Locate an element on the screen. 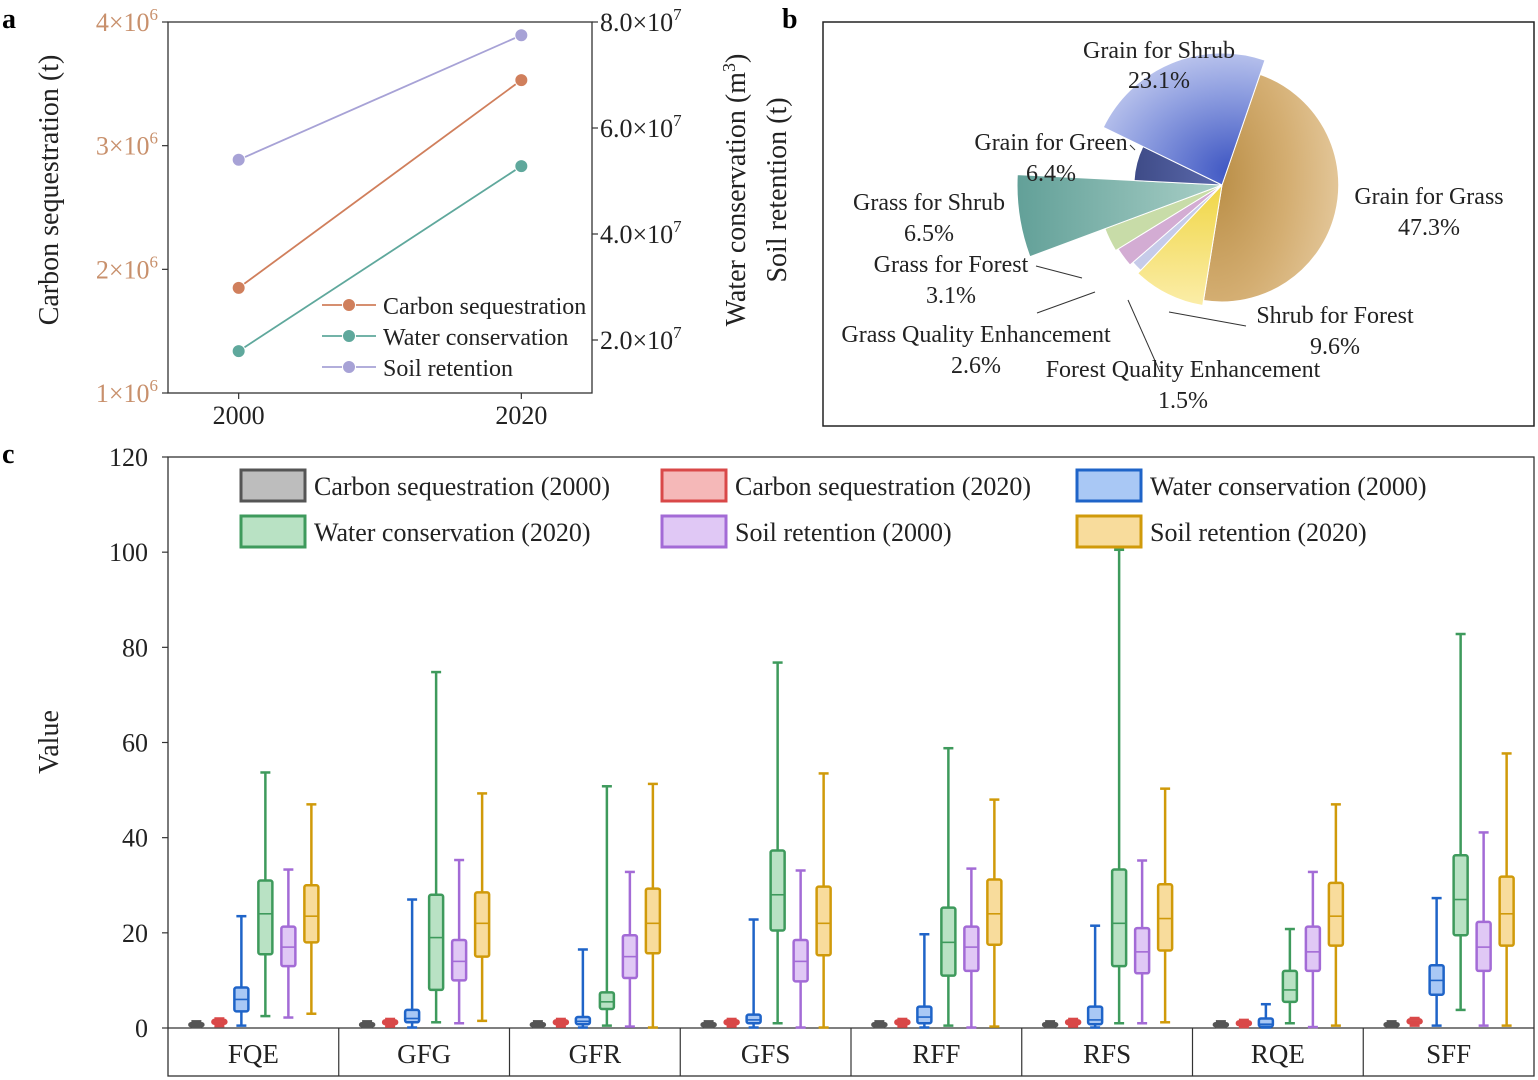 Image resolution: width=1538 pixels, height=1080 pixels. panel-c-category-label: GFG is located at coordinates (424, 1054).